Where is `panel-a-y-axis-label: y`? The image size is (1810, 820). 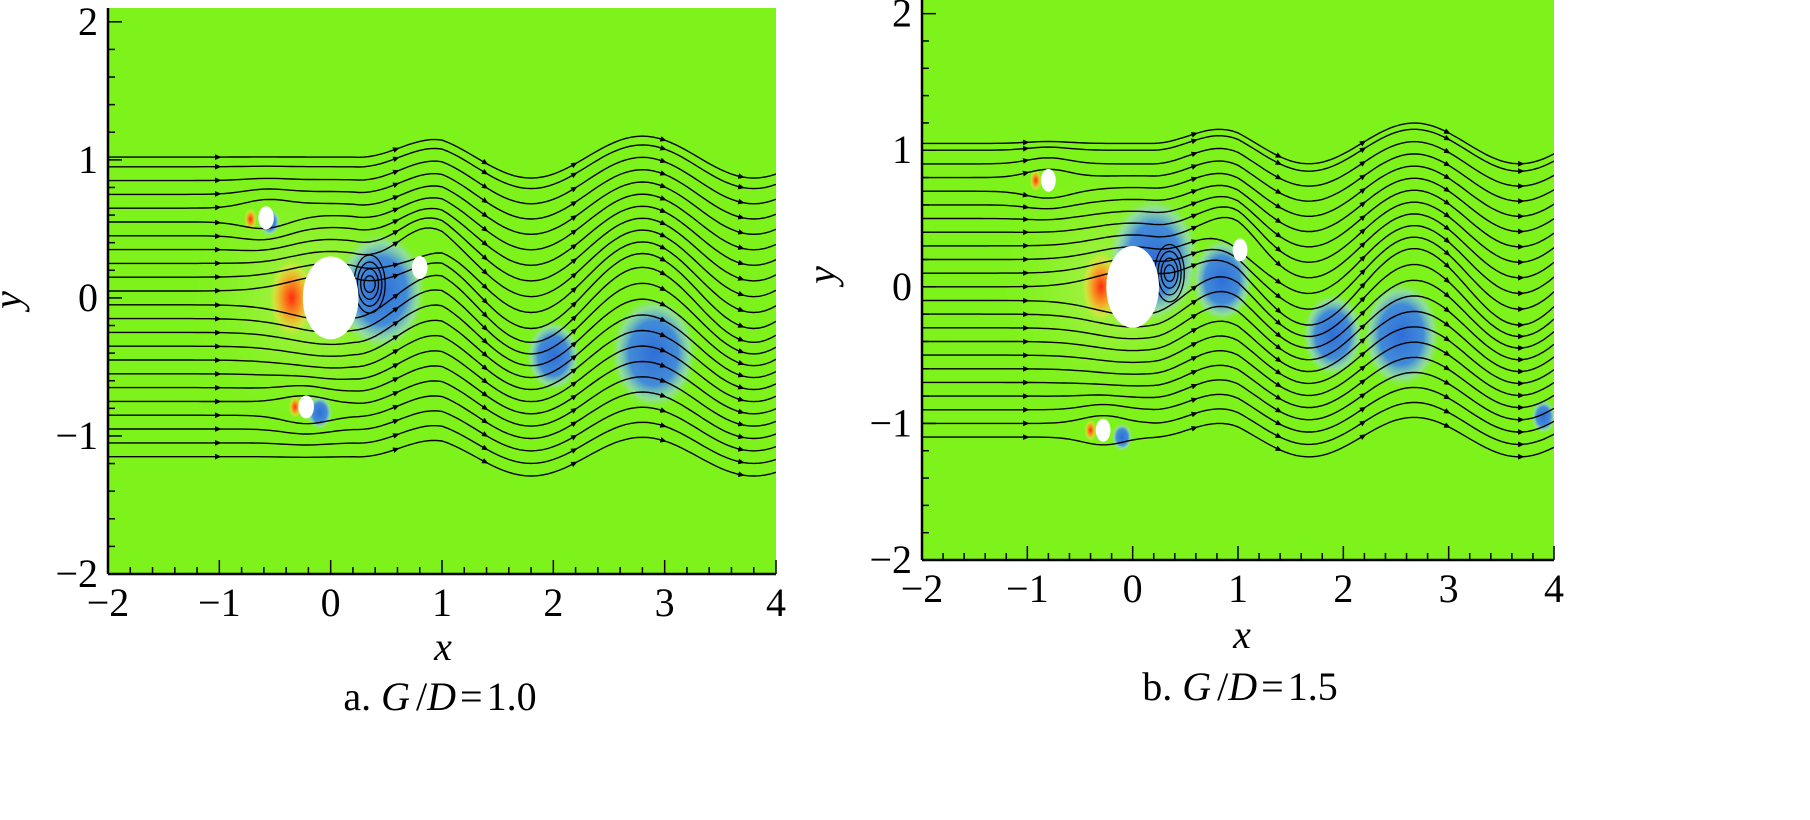 panel-a-y-axis-label: y is located at coordinates (15, 302).